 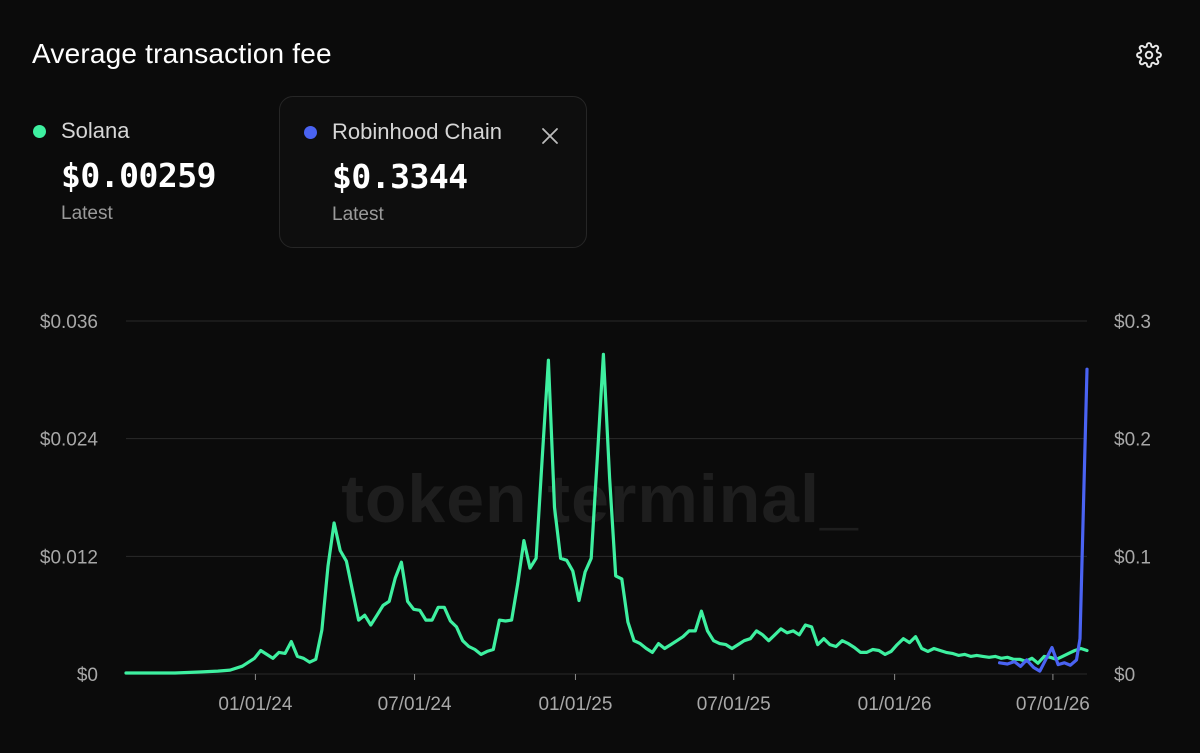 I want to click on gear-icon, so click(x=1149, y=55).